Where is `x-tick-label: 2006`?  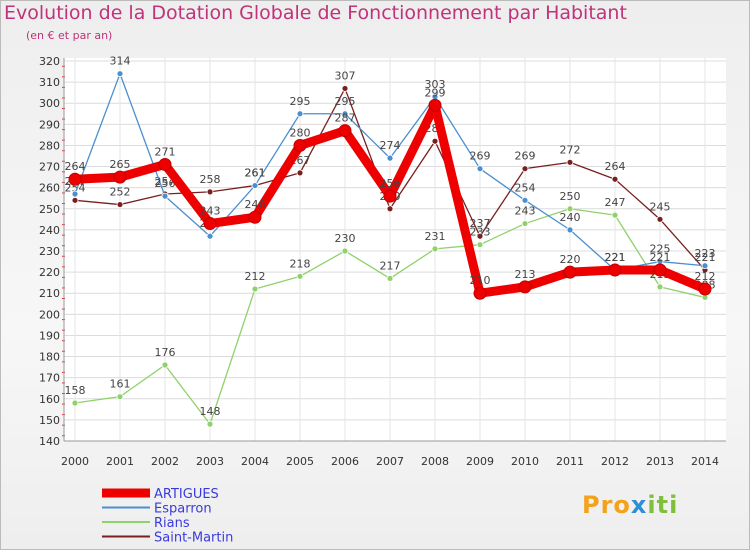
x-tick-label: 2006 is located at coordinates (345, 461).